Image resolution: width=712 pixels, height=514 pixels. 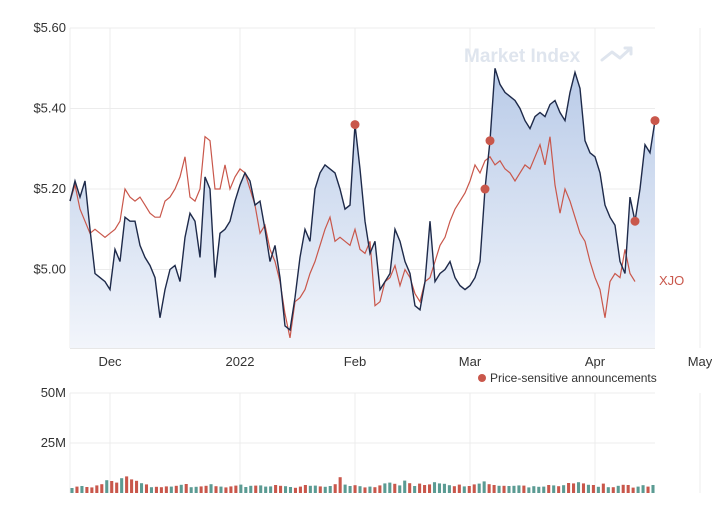 I want to click on x-axis-ticks: Dec 2022 Feb Mar Apr May, so click(x=405, y=361).